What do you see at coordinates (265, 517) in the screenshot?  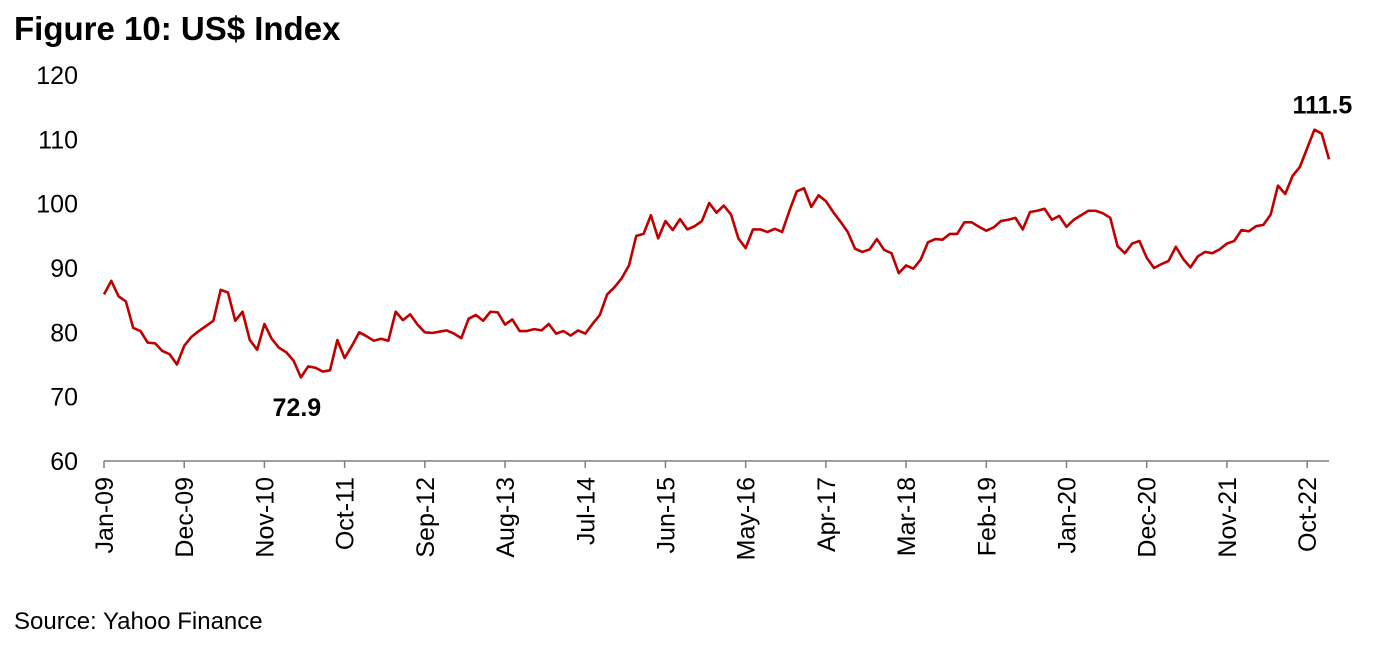 I see `x-tick-label: Nov-10` at bounding box center [265, 517].